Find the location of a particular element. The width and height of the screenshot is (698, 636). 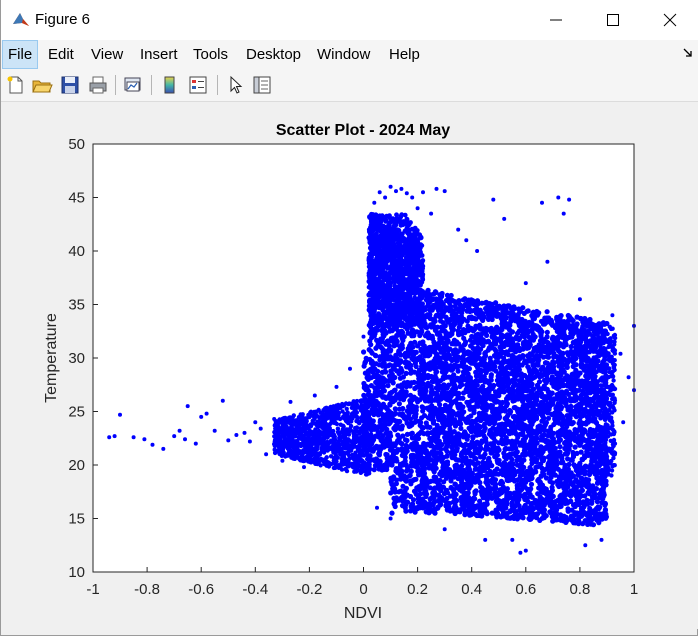

save-icon is located at coordinates (70, 85).